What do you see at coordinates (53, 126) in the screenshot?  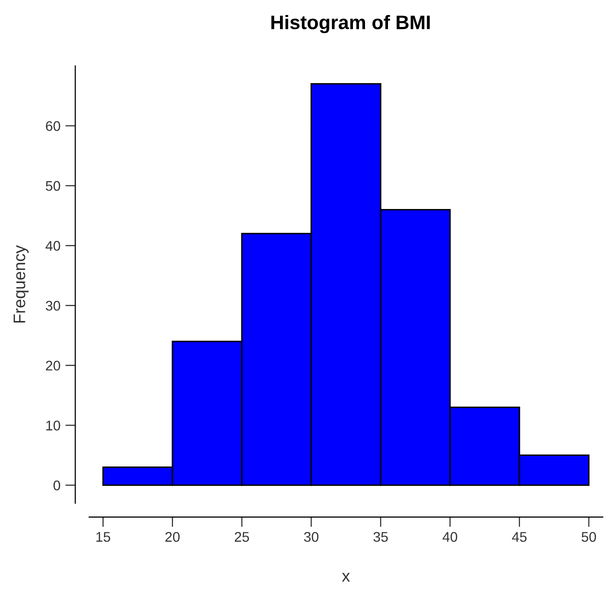 I see `y-tick-label: 60` at bounding box center [53, 126].